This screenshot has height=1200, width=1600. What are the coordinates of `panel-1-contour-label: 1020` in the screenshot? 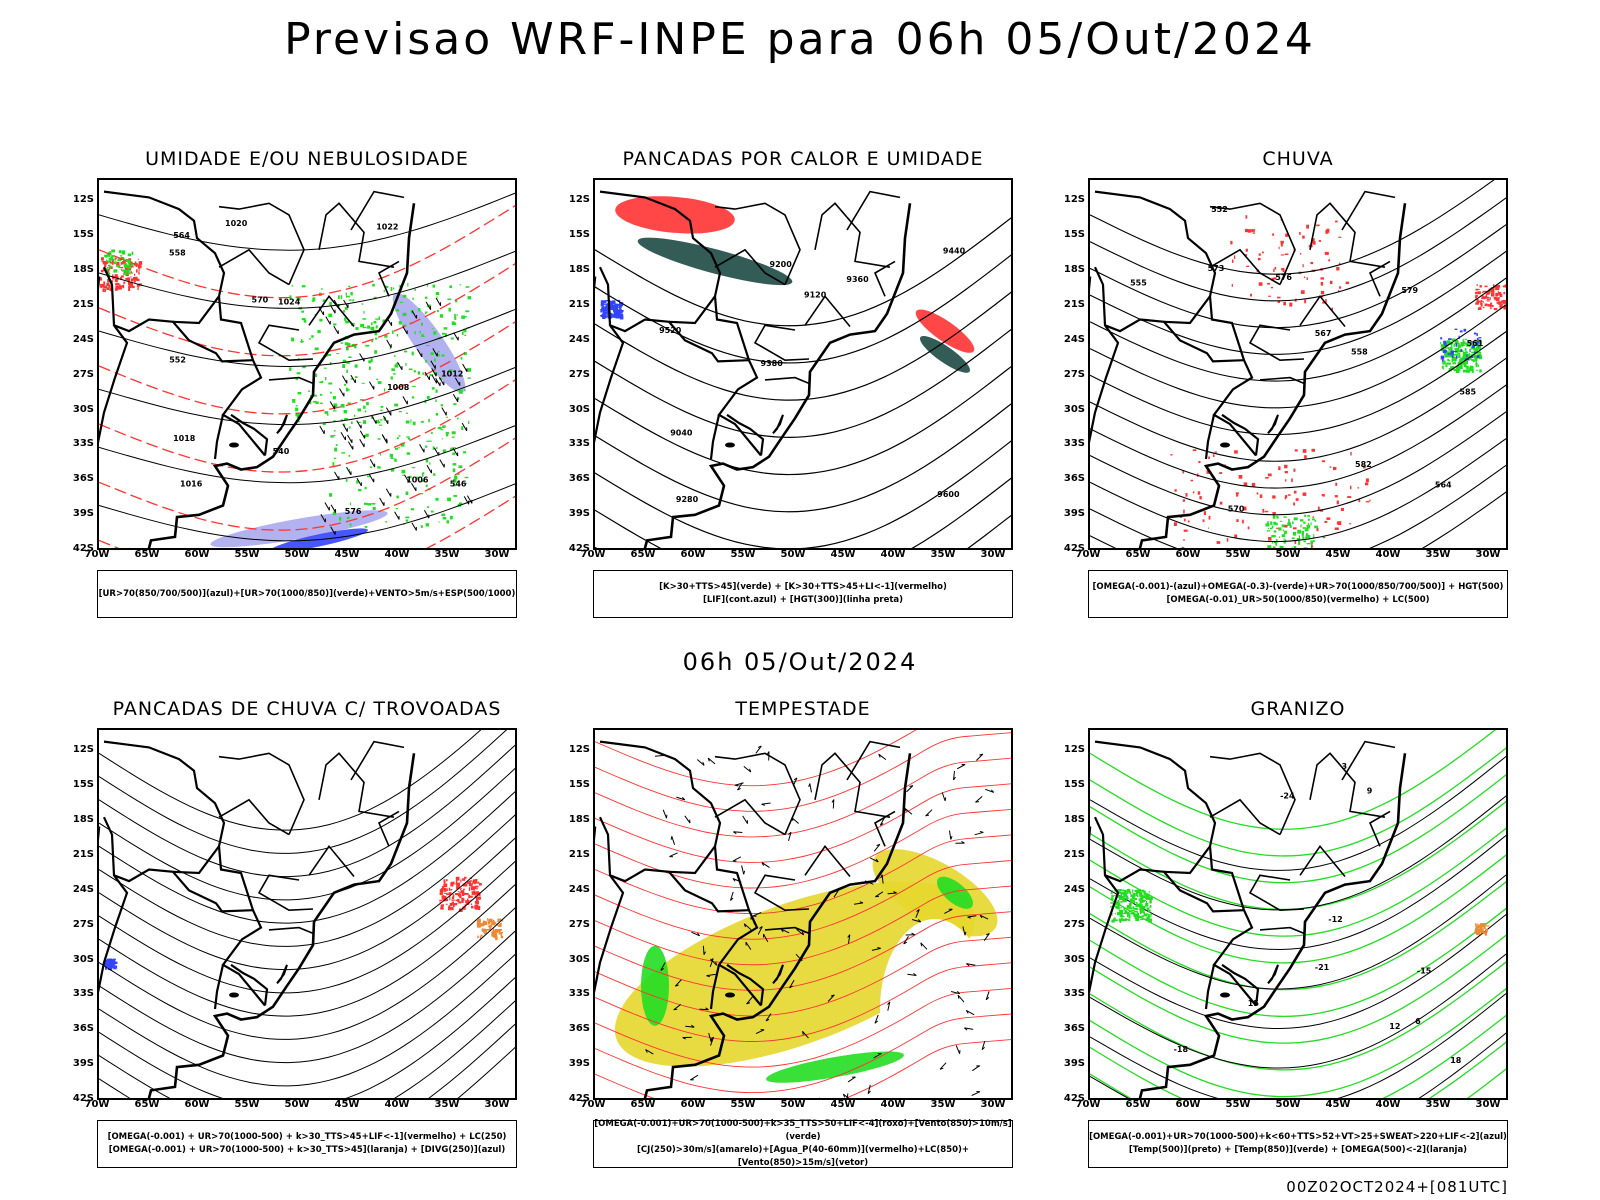 It's located at (236, 223).